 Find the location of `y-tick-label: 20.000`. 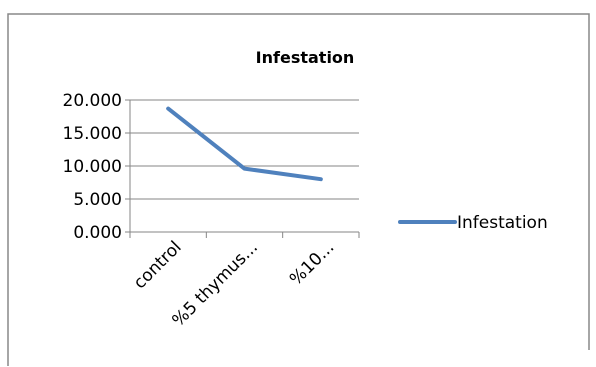

y-tick-label: 20.000 is located at coordinates (92, 101).